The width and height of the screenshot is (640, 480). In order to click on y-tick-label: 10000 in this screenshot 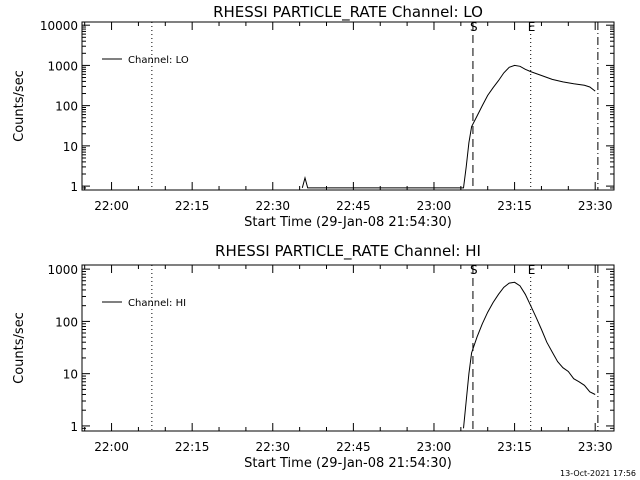, I will do `click(59, 26)`.